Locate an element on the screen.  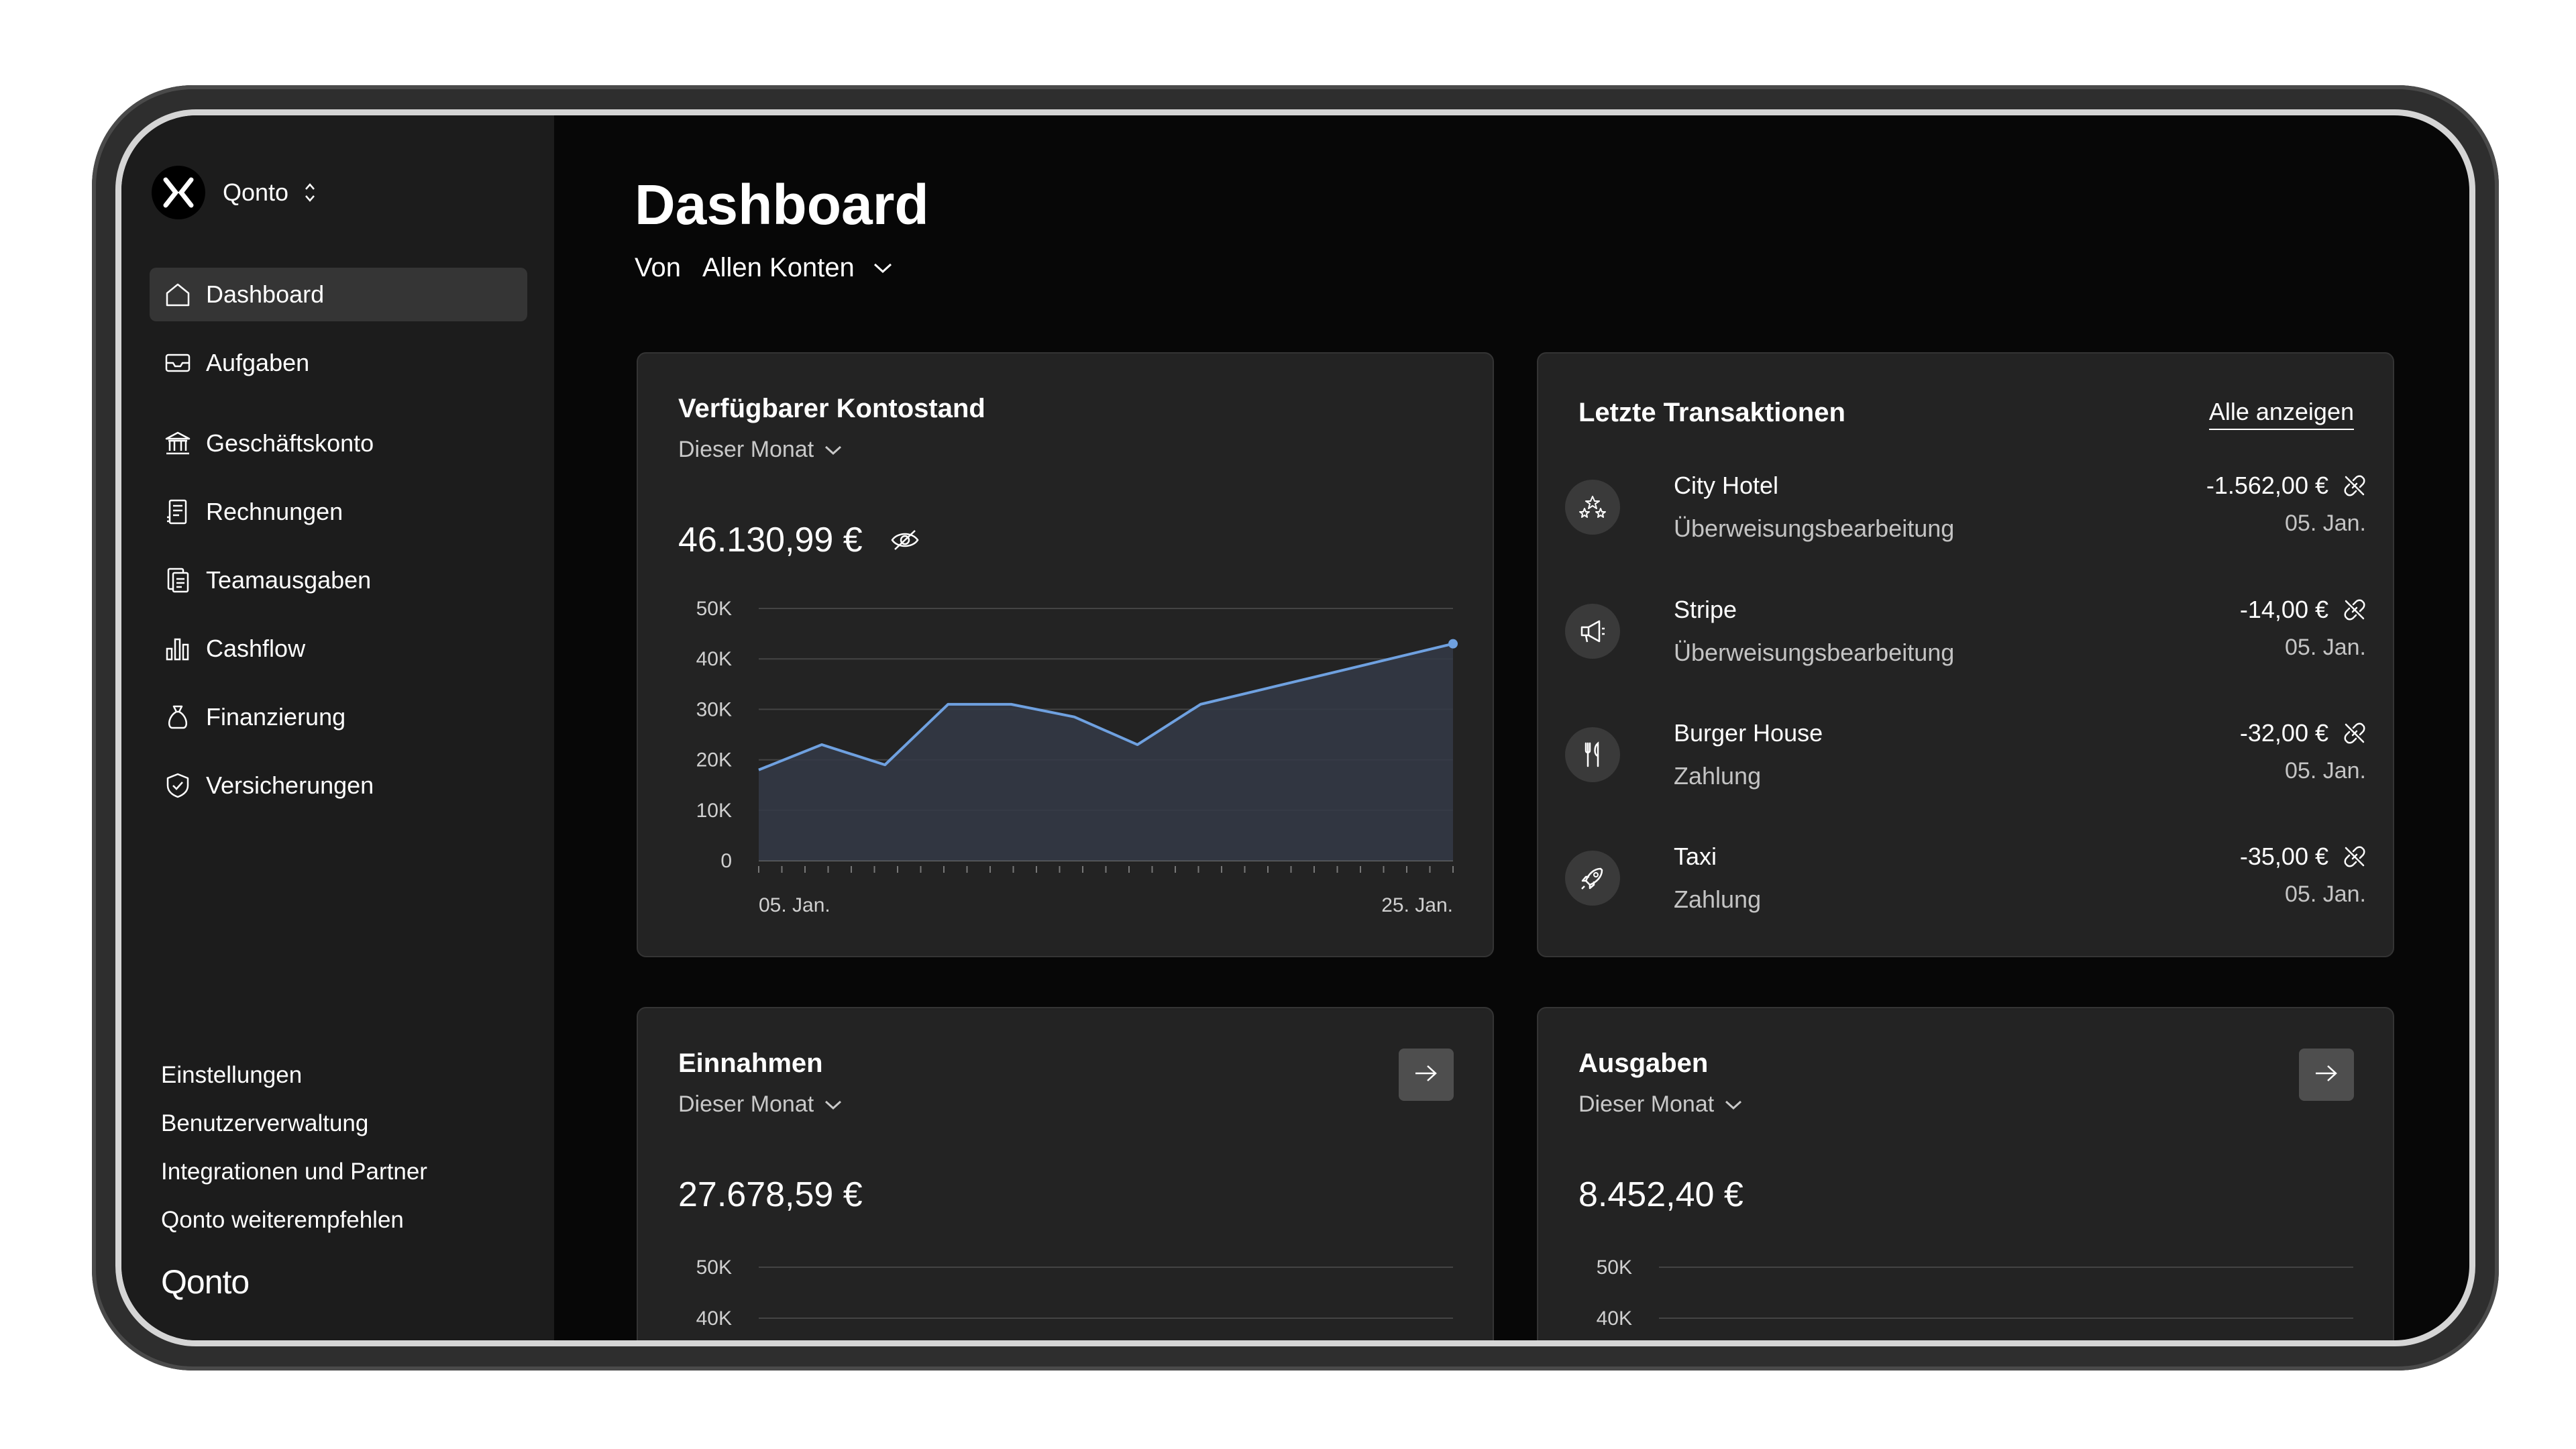
balance-amount-row: 46.130,99 € is located at coordinates (799, 540).